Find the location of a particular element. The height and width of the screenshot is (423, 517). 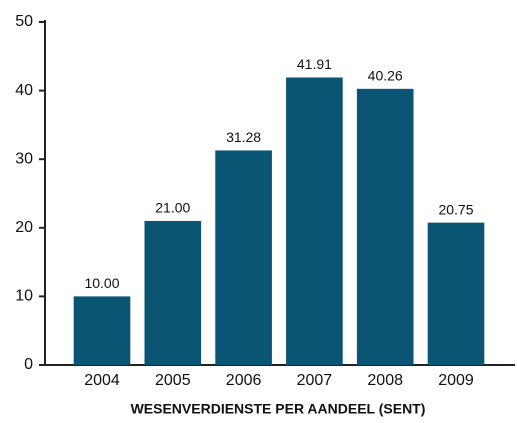

y-tick-label: 30 is located at coordinates (24, 158).